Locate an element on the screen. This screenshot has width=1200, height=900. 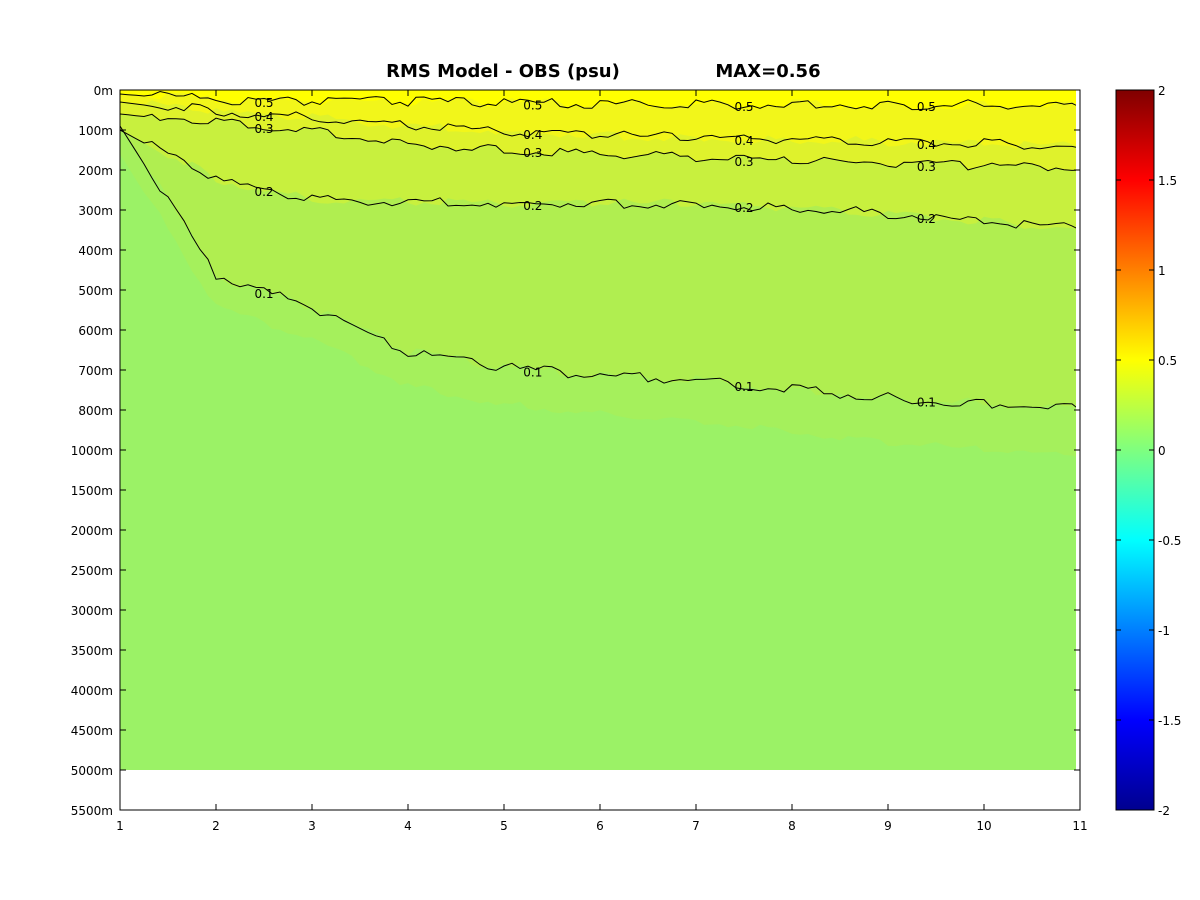
x-tick-label: 8 is located at coordinates (792, 826).